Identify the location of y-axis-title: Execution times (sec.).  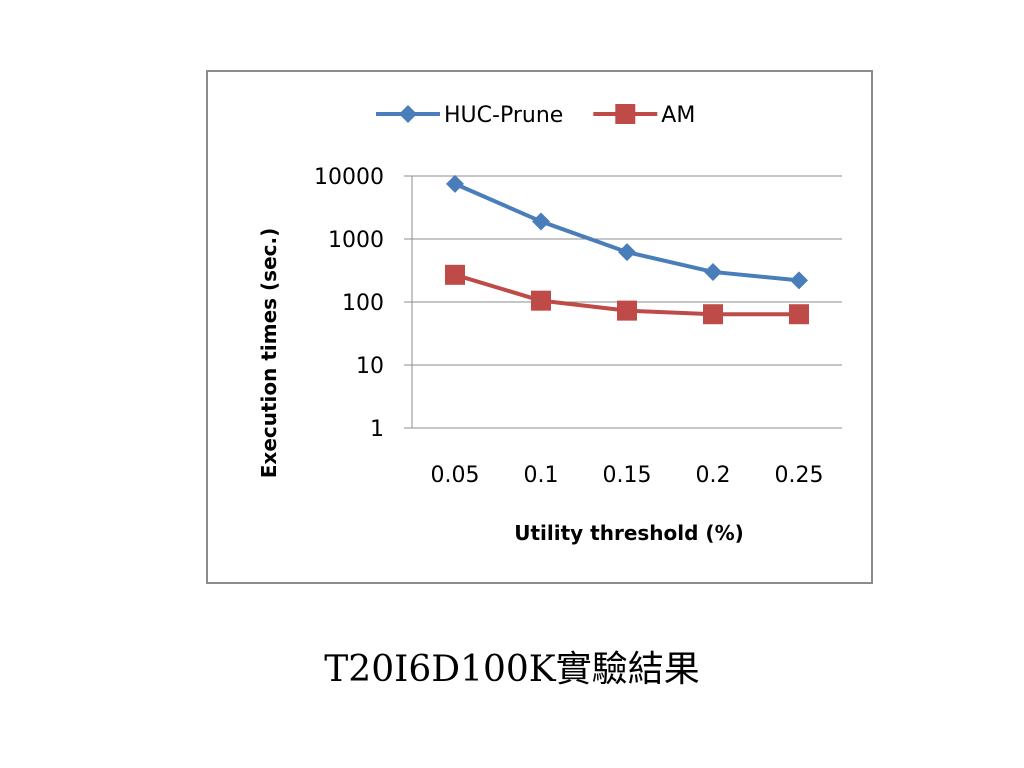
(269, 353).